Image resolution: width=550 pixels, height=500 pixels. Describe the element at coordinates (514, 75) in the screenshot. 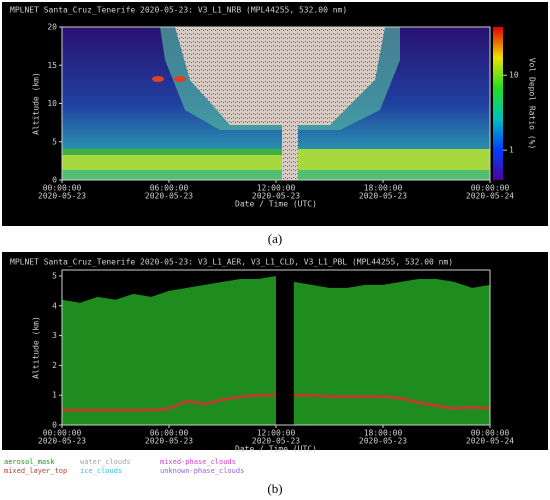

I see `colorbar-tick-label: 10` at that location.